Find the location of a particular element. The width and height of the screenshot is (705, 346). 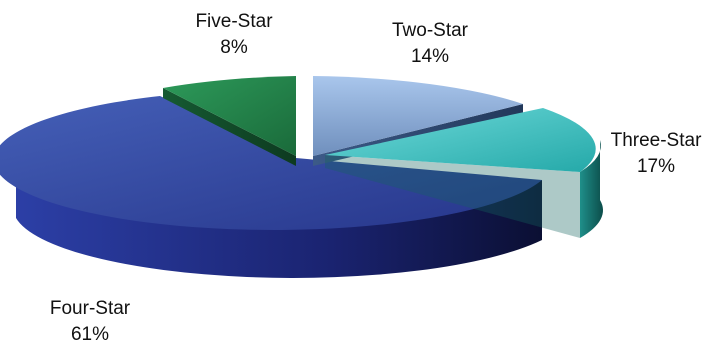

label-two-star-value: 14% is located at coordinates (430, 56).